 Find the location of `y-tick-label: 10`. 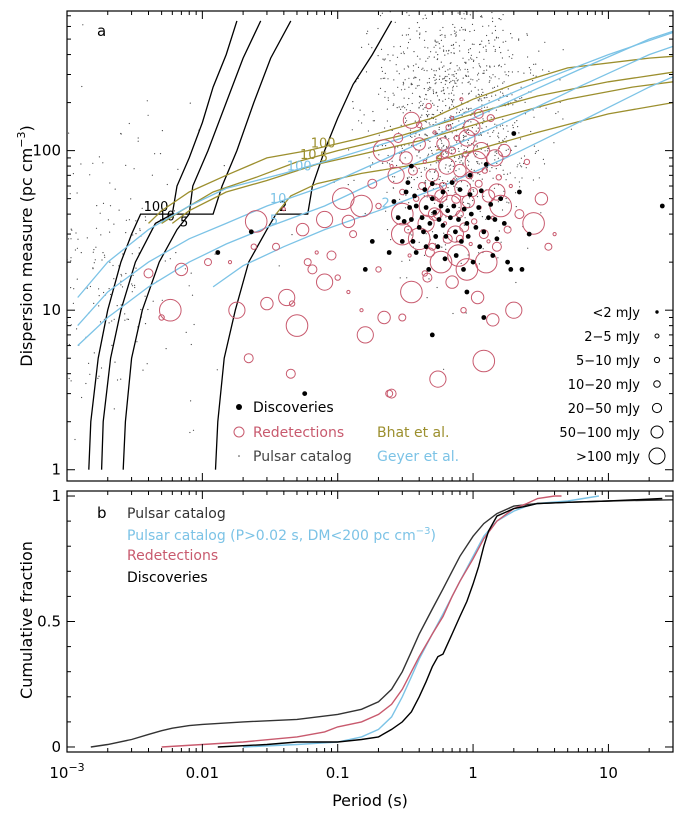

y-tick-label: 10 is located at coordinates (51, 310).